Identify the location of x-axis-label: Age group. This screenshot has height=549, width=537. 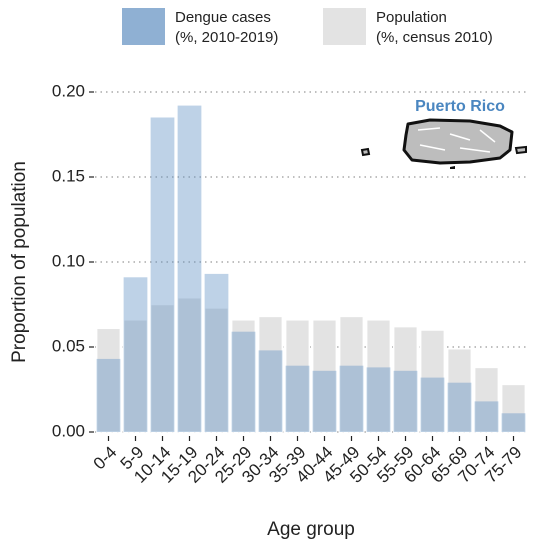
(311, 529).